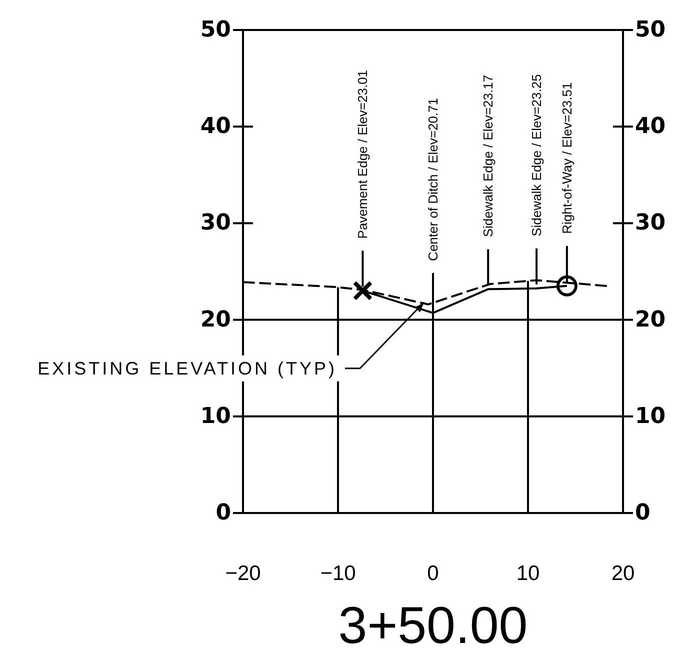 This screenshot has width=691, height=666. I want to click on annotation: Sidewalk Edge / Elev=23.17, so click(488, 156).